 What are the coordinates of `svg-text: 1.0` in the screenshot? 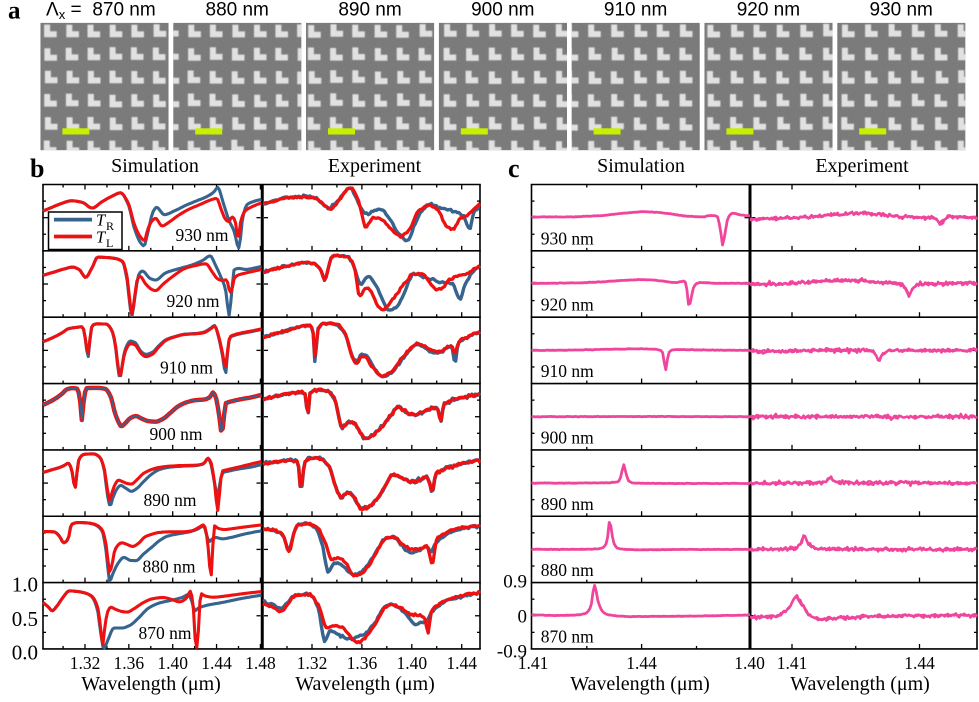 It's located at (25, 585).